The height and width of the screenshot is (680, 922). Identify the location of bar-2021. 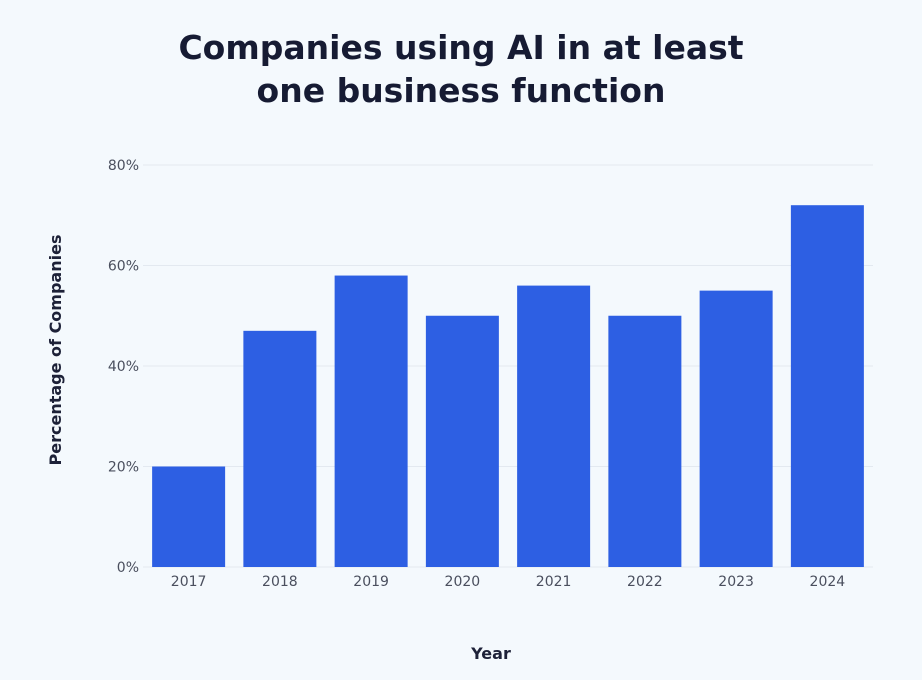
(554, 426).